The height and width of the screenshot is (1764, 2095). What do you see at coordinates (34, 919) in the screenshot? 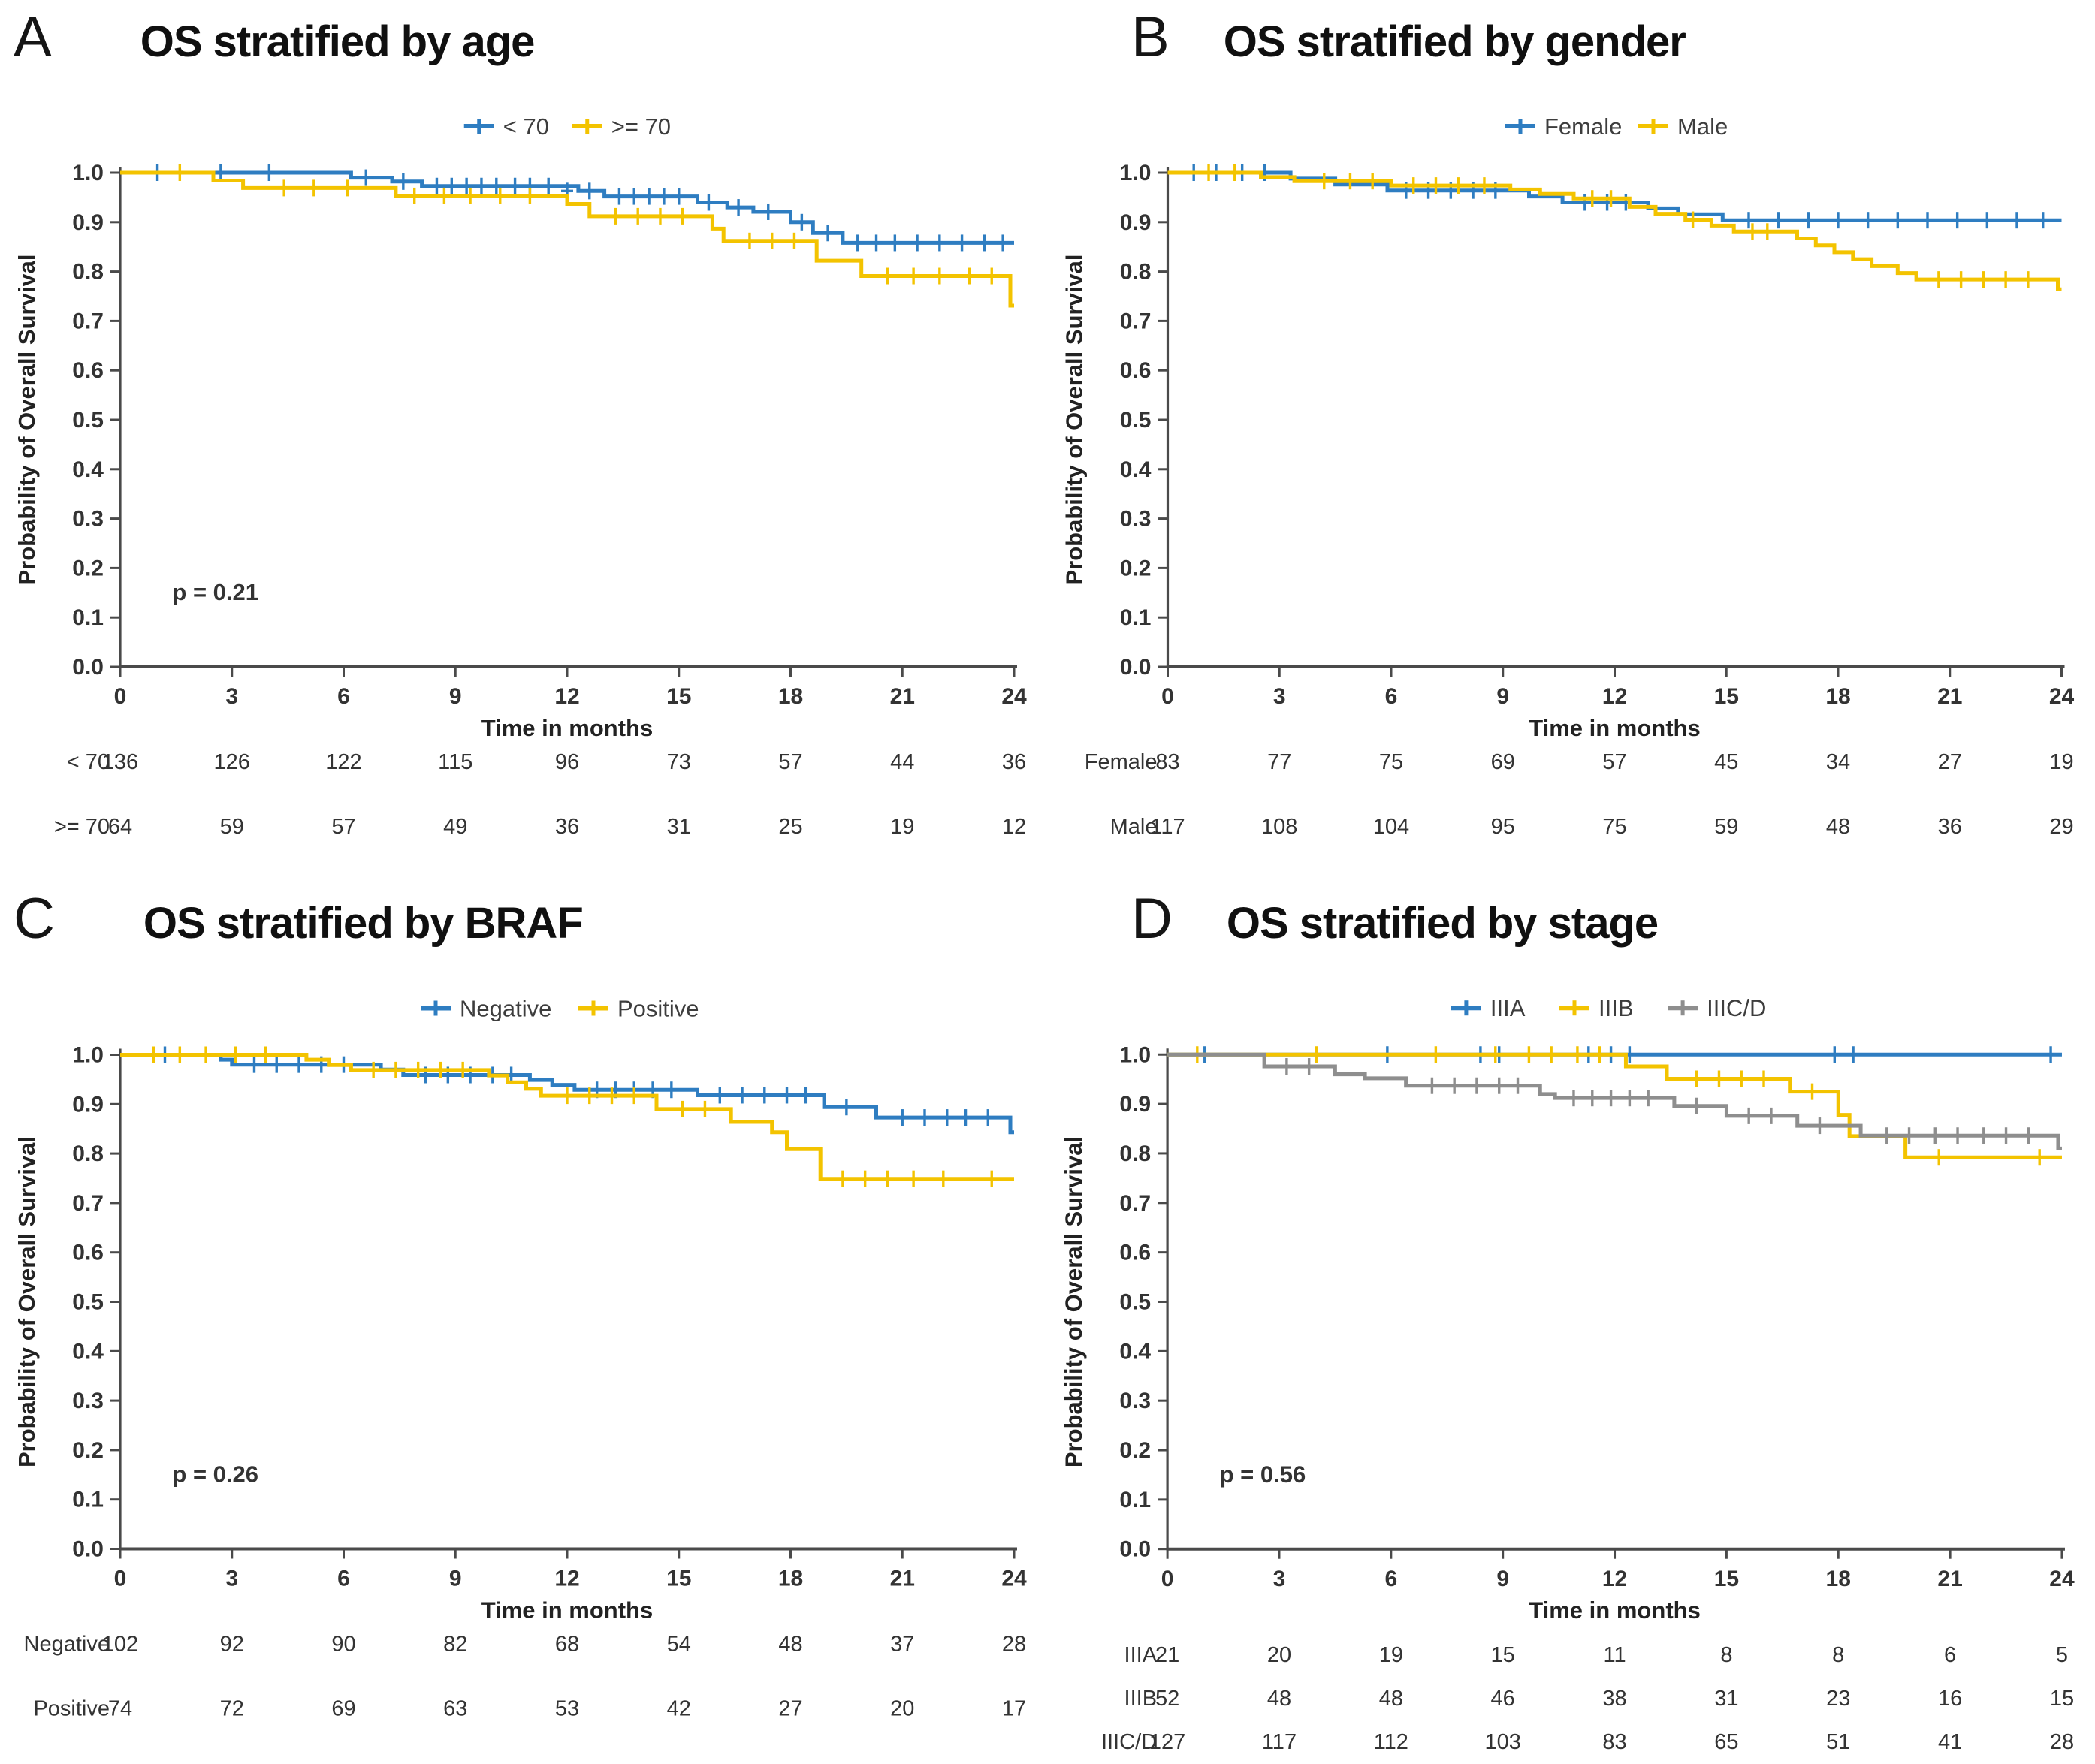
I see `panel-c-letter: C` at bounding box center [34, 919].